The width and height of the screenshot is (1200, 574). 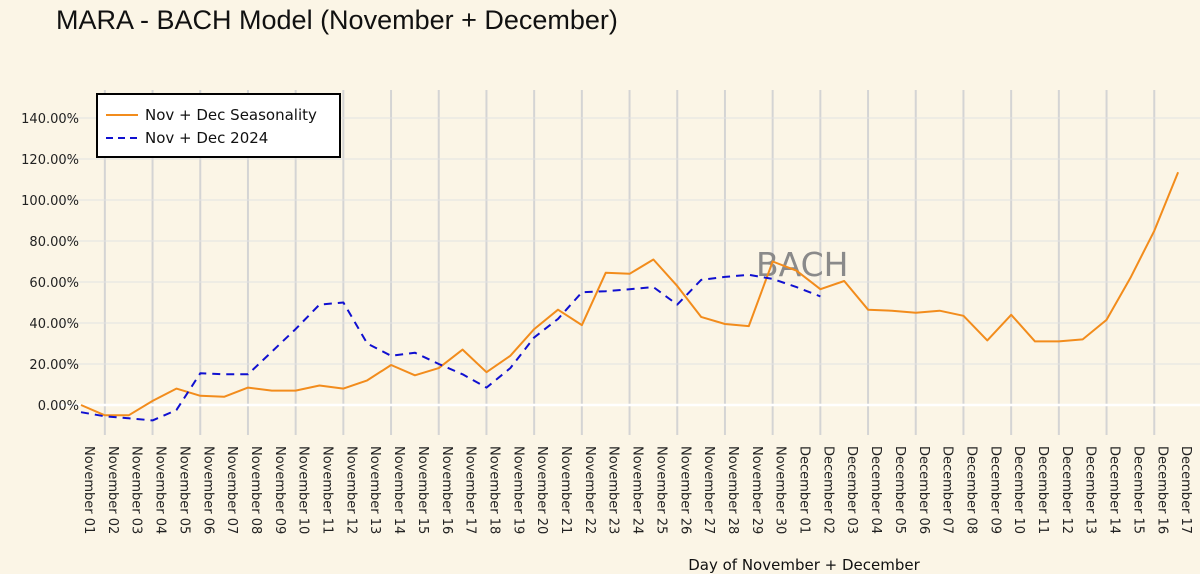 What do you see at coordinates (112, 490) in the screenshot?
I see `x-tick-label: November 02` at bounding box center [112, 490].